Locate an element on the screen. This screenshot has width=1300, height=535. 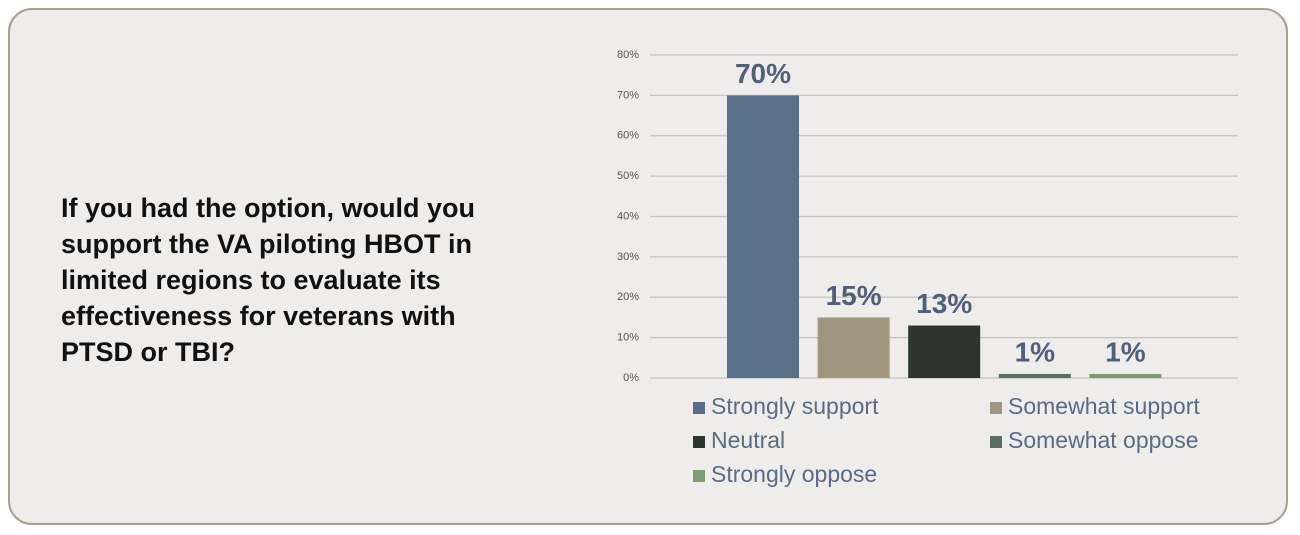
legend-label: Neutral is located at coordinates (748, 440).